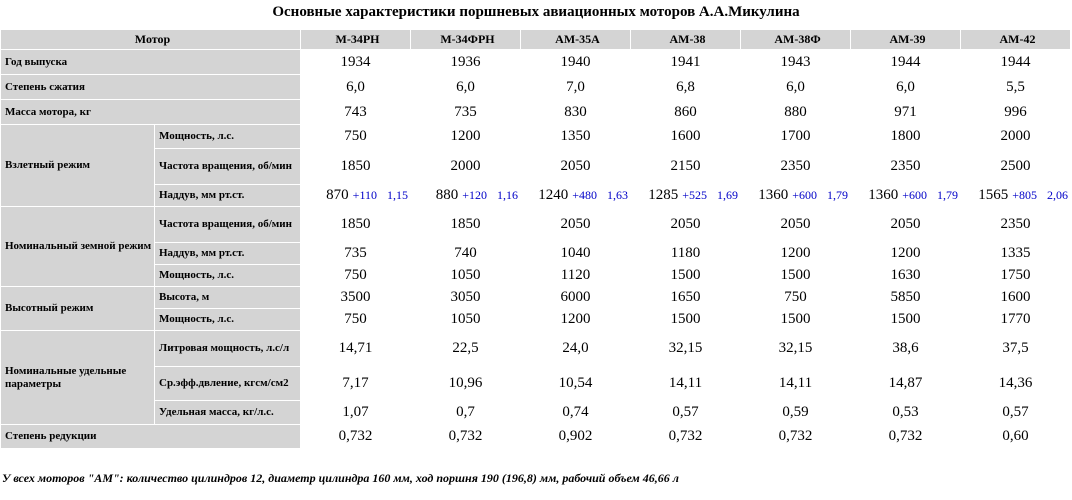  I want to click on table-cell: 1650, so click(685, 297).